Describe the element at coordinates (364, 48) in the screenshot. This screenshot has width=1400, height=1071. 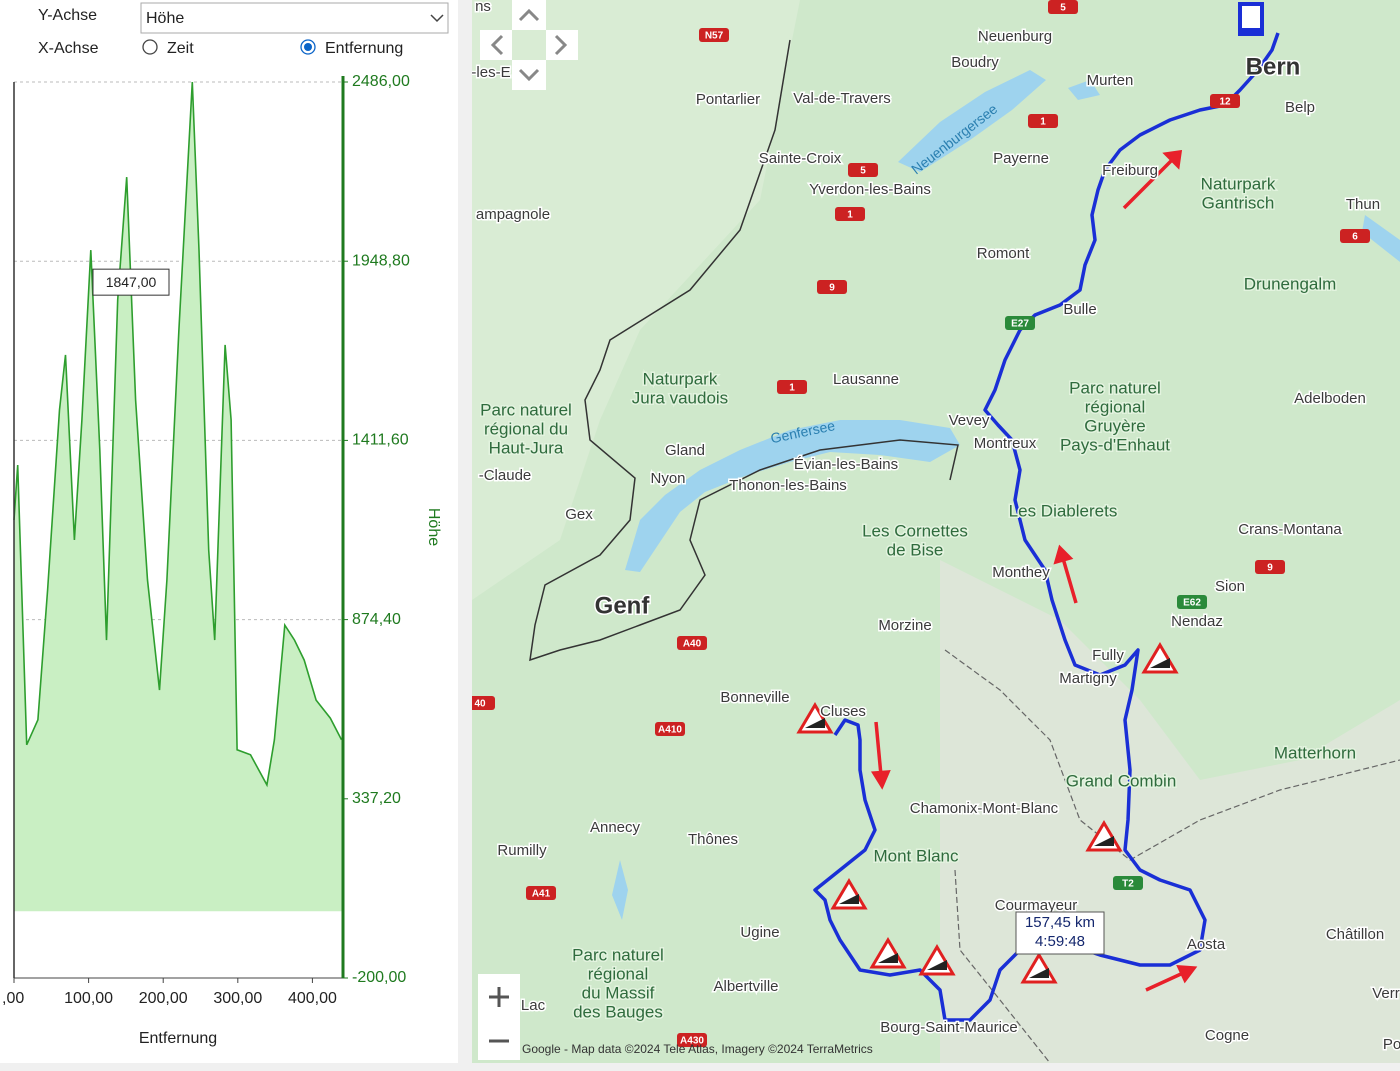
I see `radio-label: Entfernung` at that location.